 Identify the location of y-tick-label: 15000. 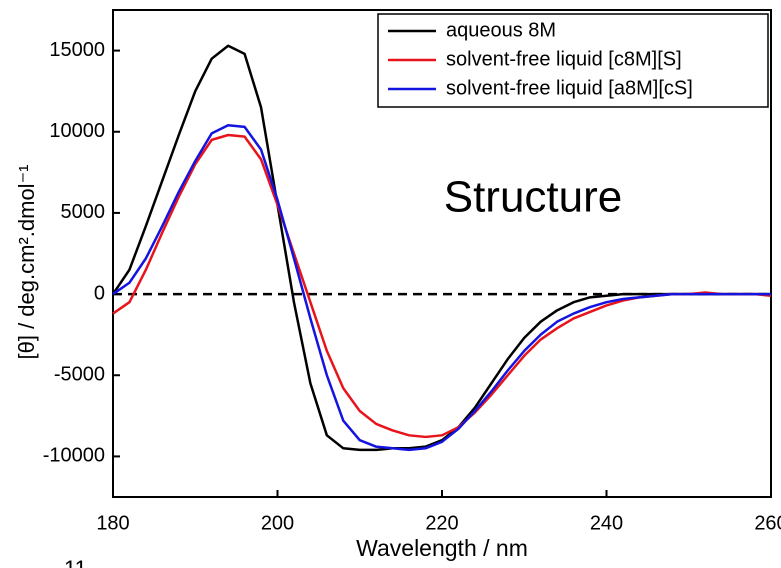
(77, 50).